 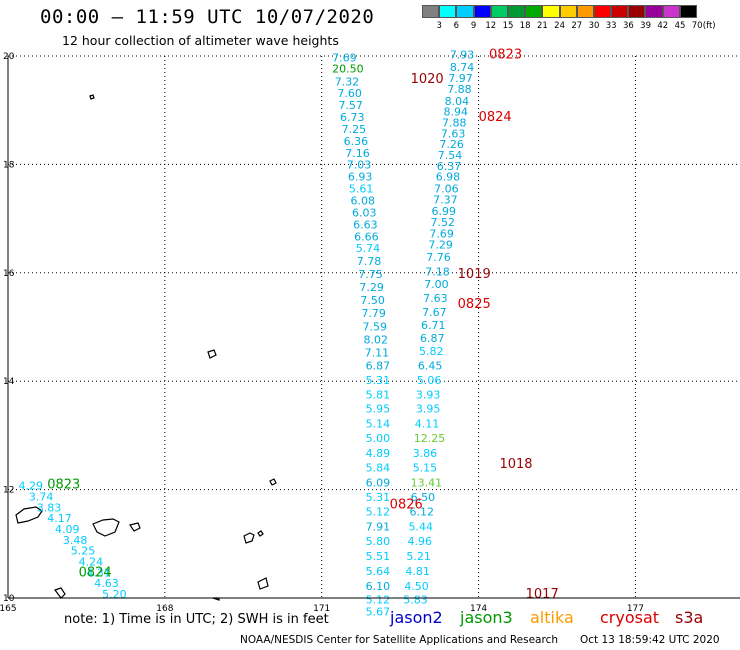 What do you see at coordinates (449, 166) in the screenshot?
I see `wave-height-value: 6.37` at bounding box center [449, 166].